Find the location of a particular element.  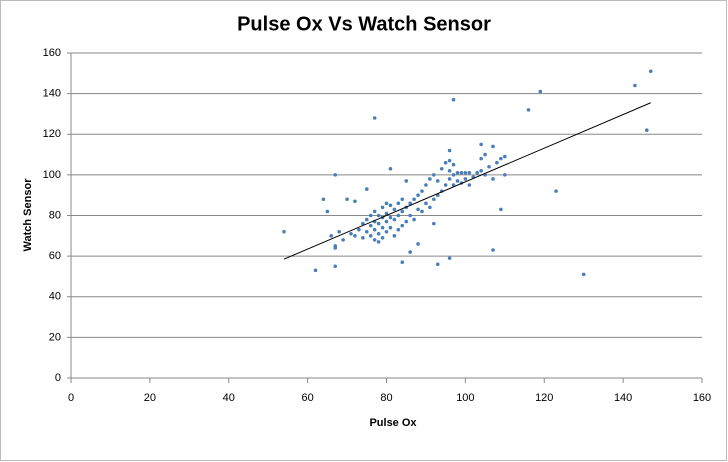

y-tick-label: 140 is located at coordinates (52, 94).